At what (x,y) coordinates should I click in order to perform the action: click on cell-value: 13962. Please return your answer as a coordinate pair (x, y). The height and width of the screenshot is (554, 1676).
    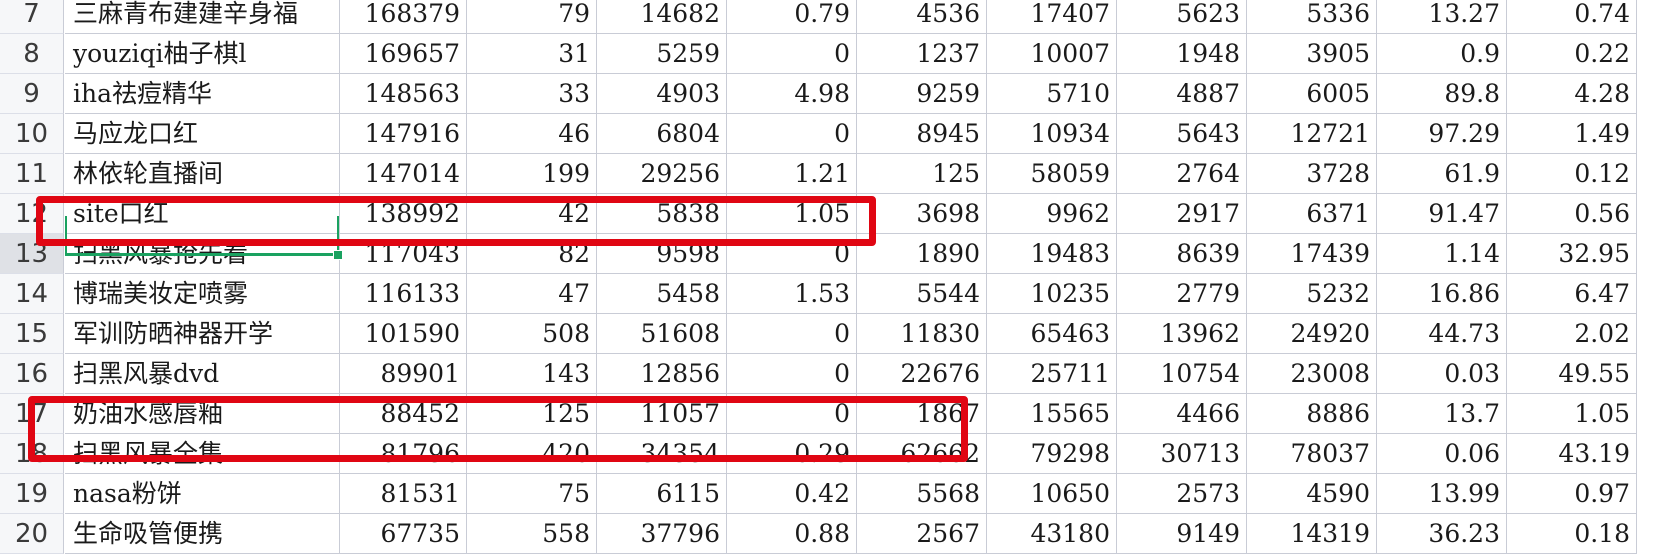
    Looking at the image, I should click on (1182, 334).